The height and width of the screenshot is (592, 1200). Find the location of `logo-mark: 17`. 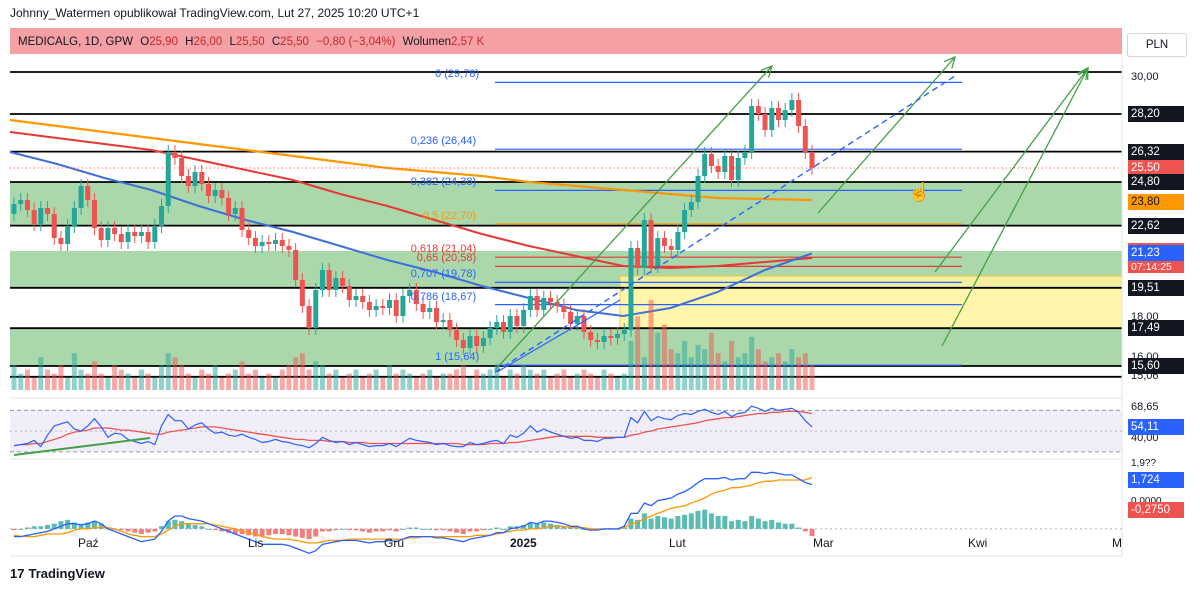

logo-mark: 17 is located at coordinates (17, 573).